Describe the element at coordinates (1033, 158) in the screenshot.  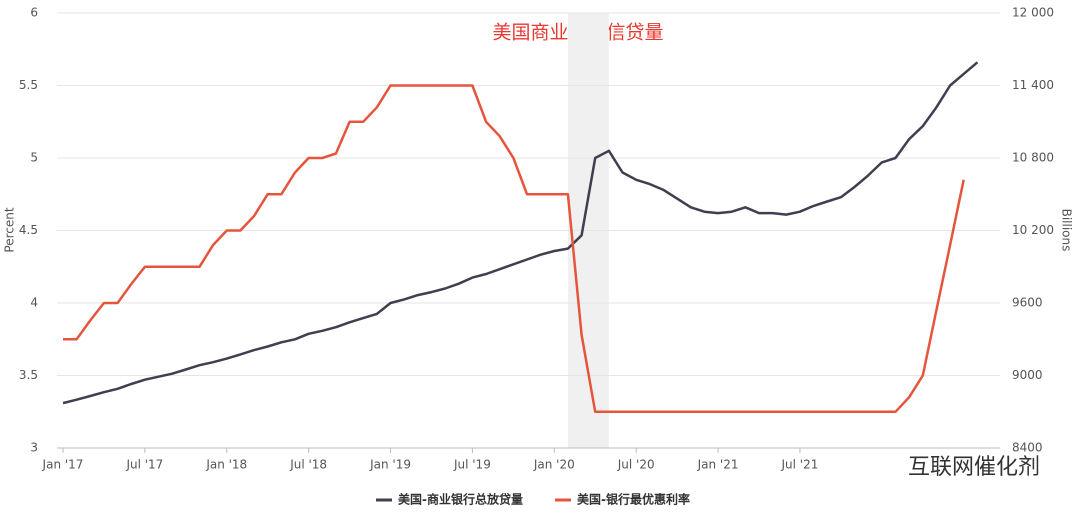
I see `y2-tick-label: 10 800` at that location.